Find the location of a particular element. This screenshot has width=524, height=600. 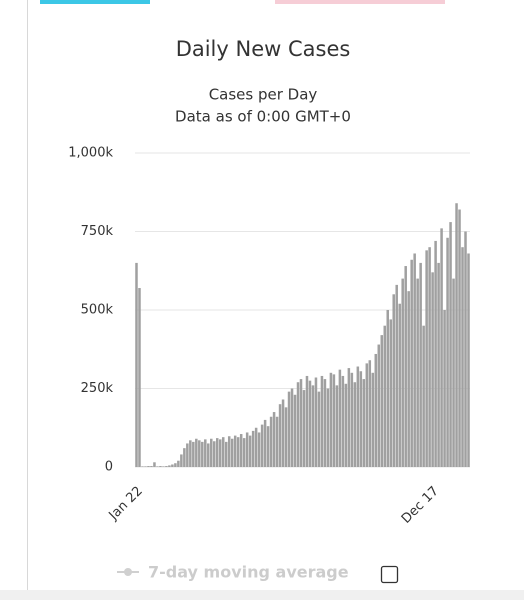

y-tick-label: 250k is located at coordinates (97, 388).